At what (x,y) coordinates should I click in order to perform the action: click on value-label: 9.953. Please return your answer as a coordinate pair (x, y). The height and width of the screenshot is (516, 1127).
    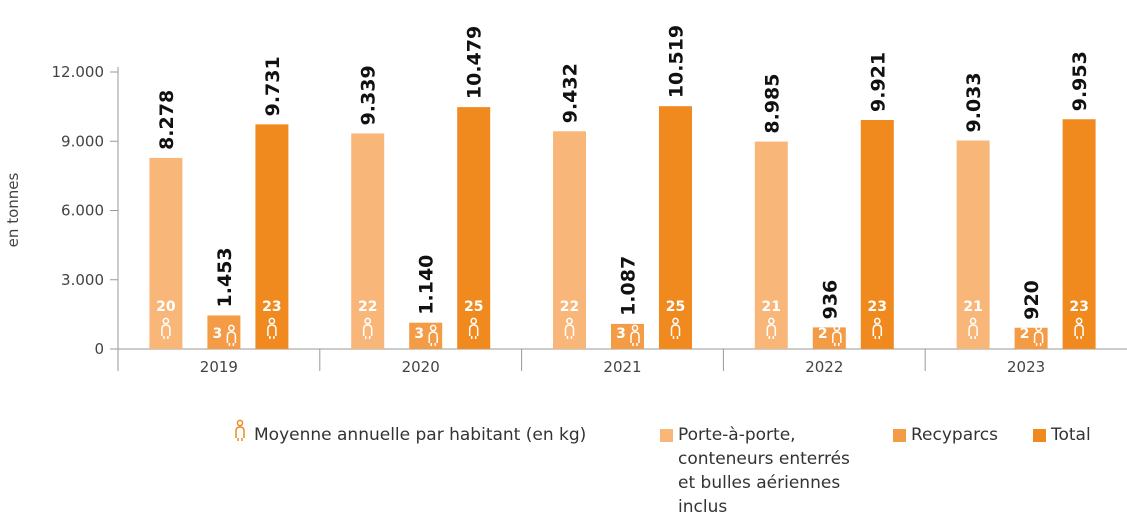
    Looking at the image, I should click on (1080, 81).